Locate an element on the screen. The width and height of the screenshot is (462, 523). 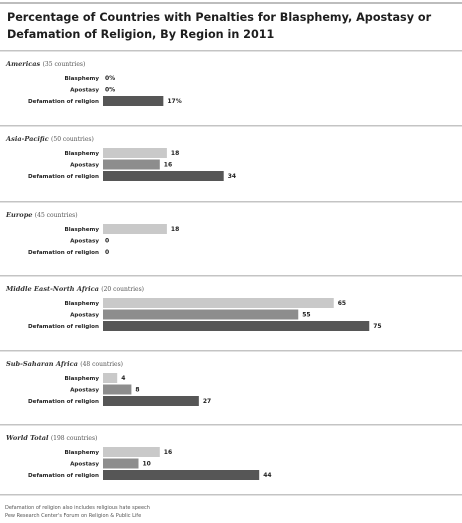
value-label-middle-east-north-africa-apostasy: 55 is located at coordinates (306, 315).